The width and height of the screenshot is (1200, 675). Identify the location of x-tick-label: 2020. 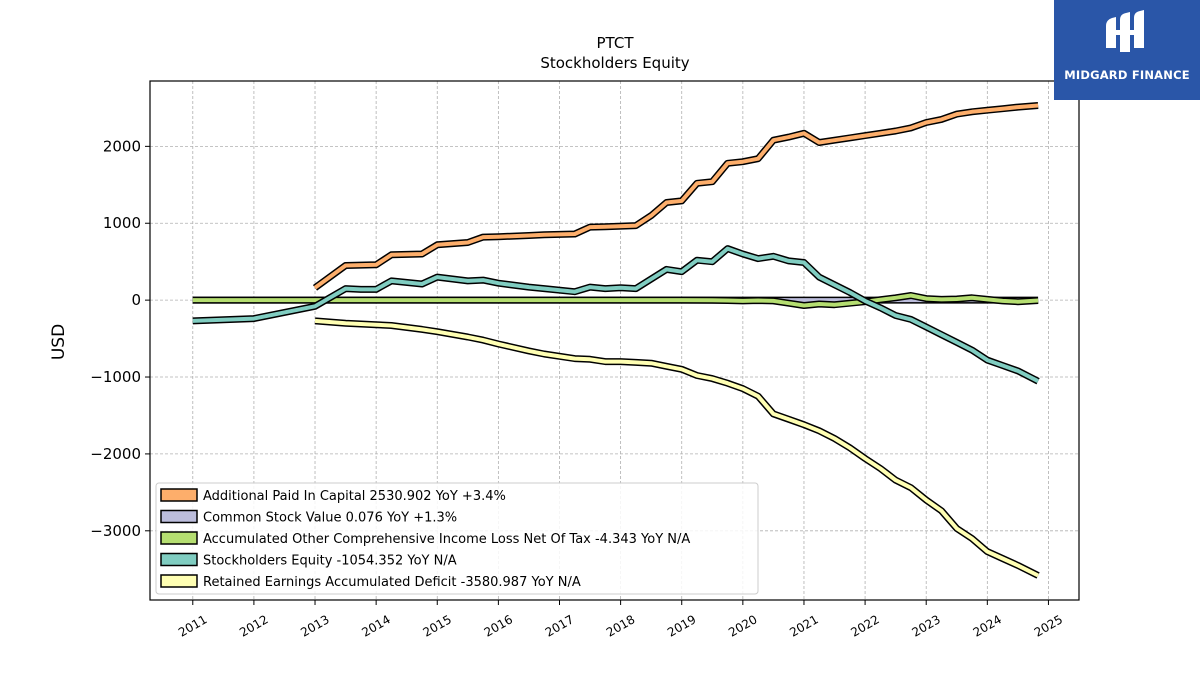
(742, 625).